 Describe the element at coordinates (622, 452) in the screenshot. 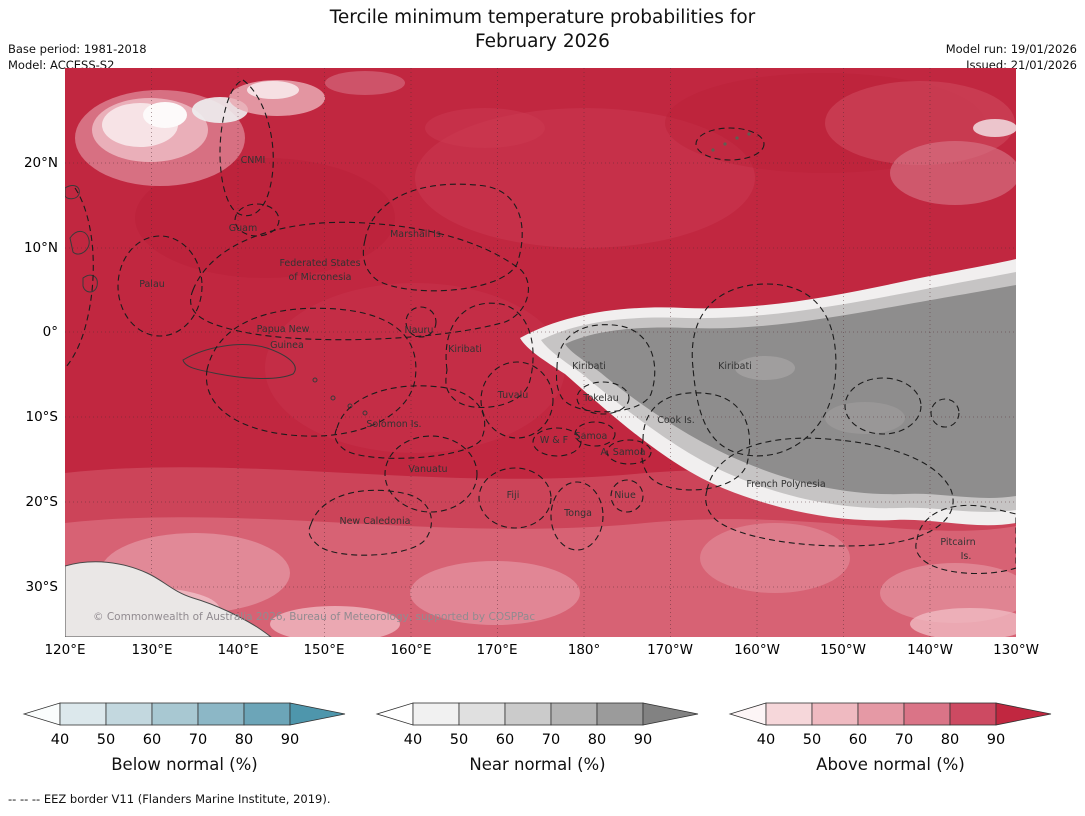

I see `label-american-samoa: A. Samoa` at that location.